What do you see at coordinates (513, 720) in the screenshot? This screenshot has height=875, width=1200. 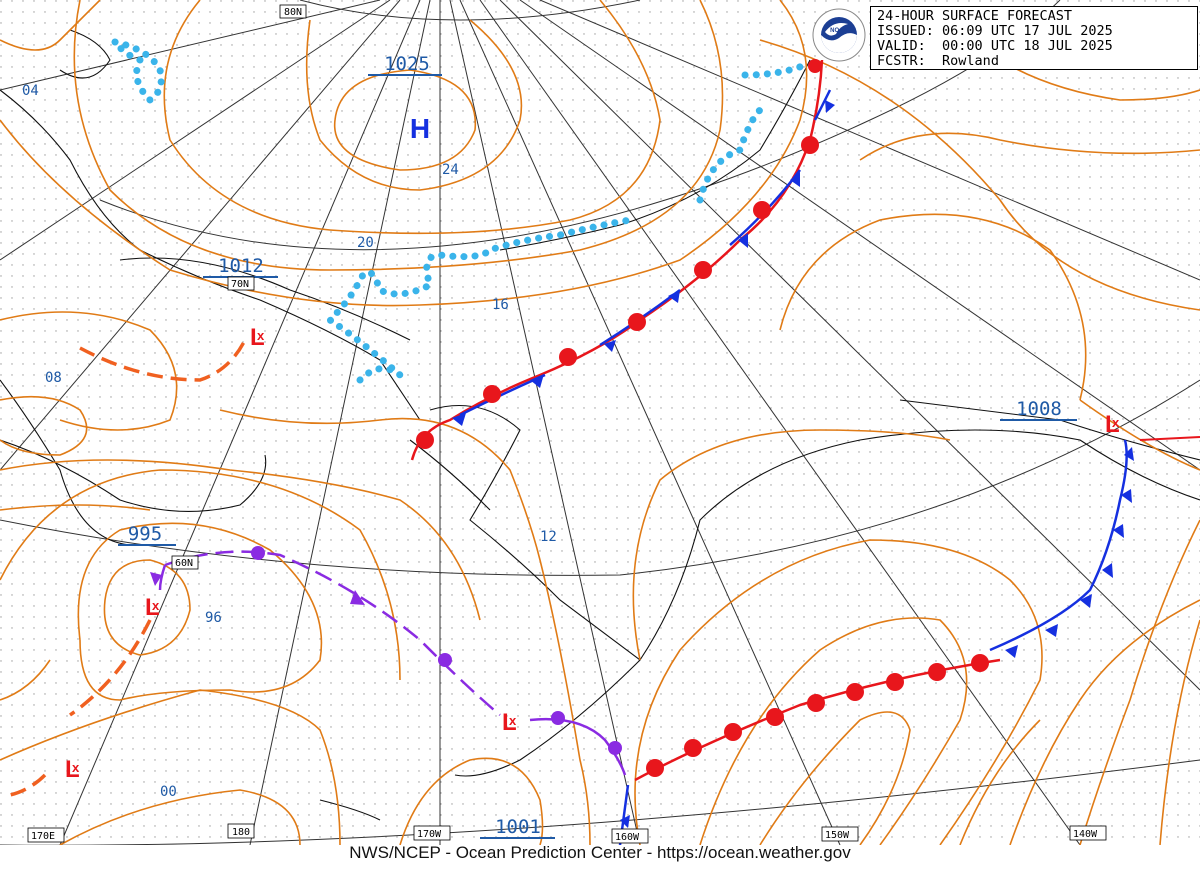 I see `low-x-3: x` at bounding box center [513, 720].